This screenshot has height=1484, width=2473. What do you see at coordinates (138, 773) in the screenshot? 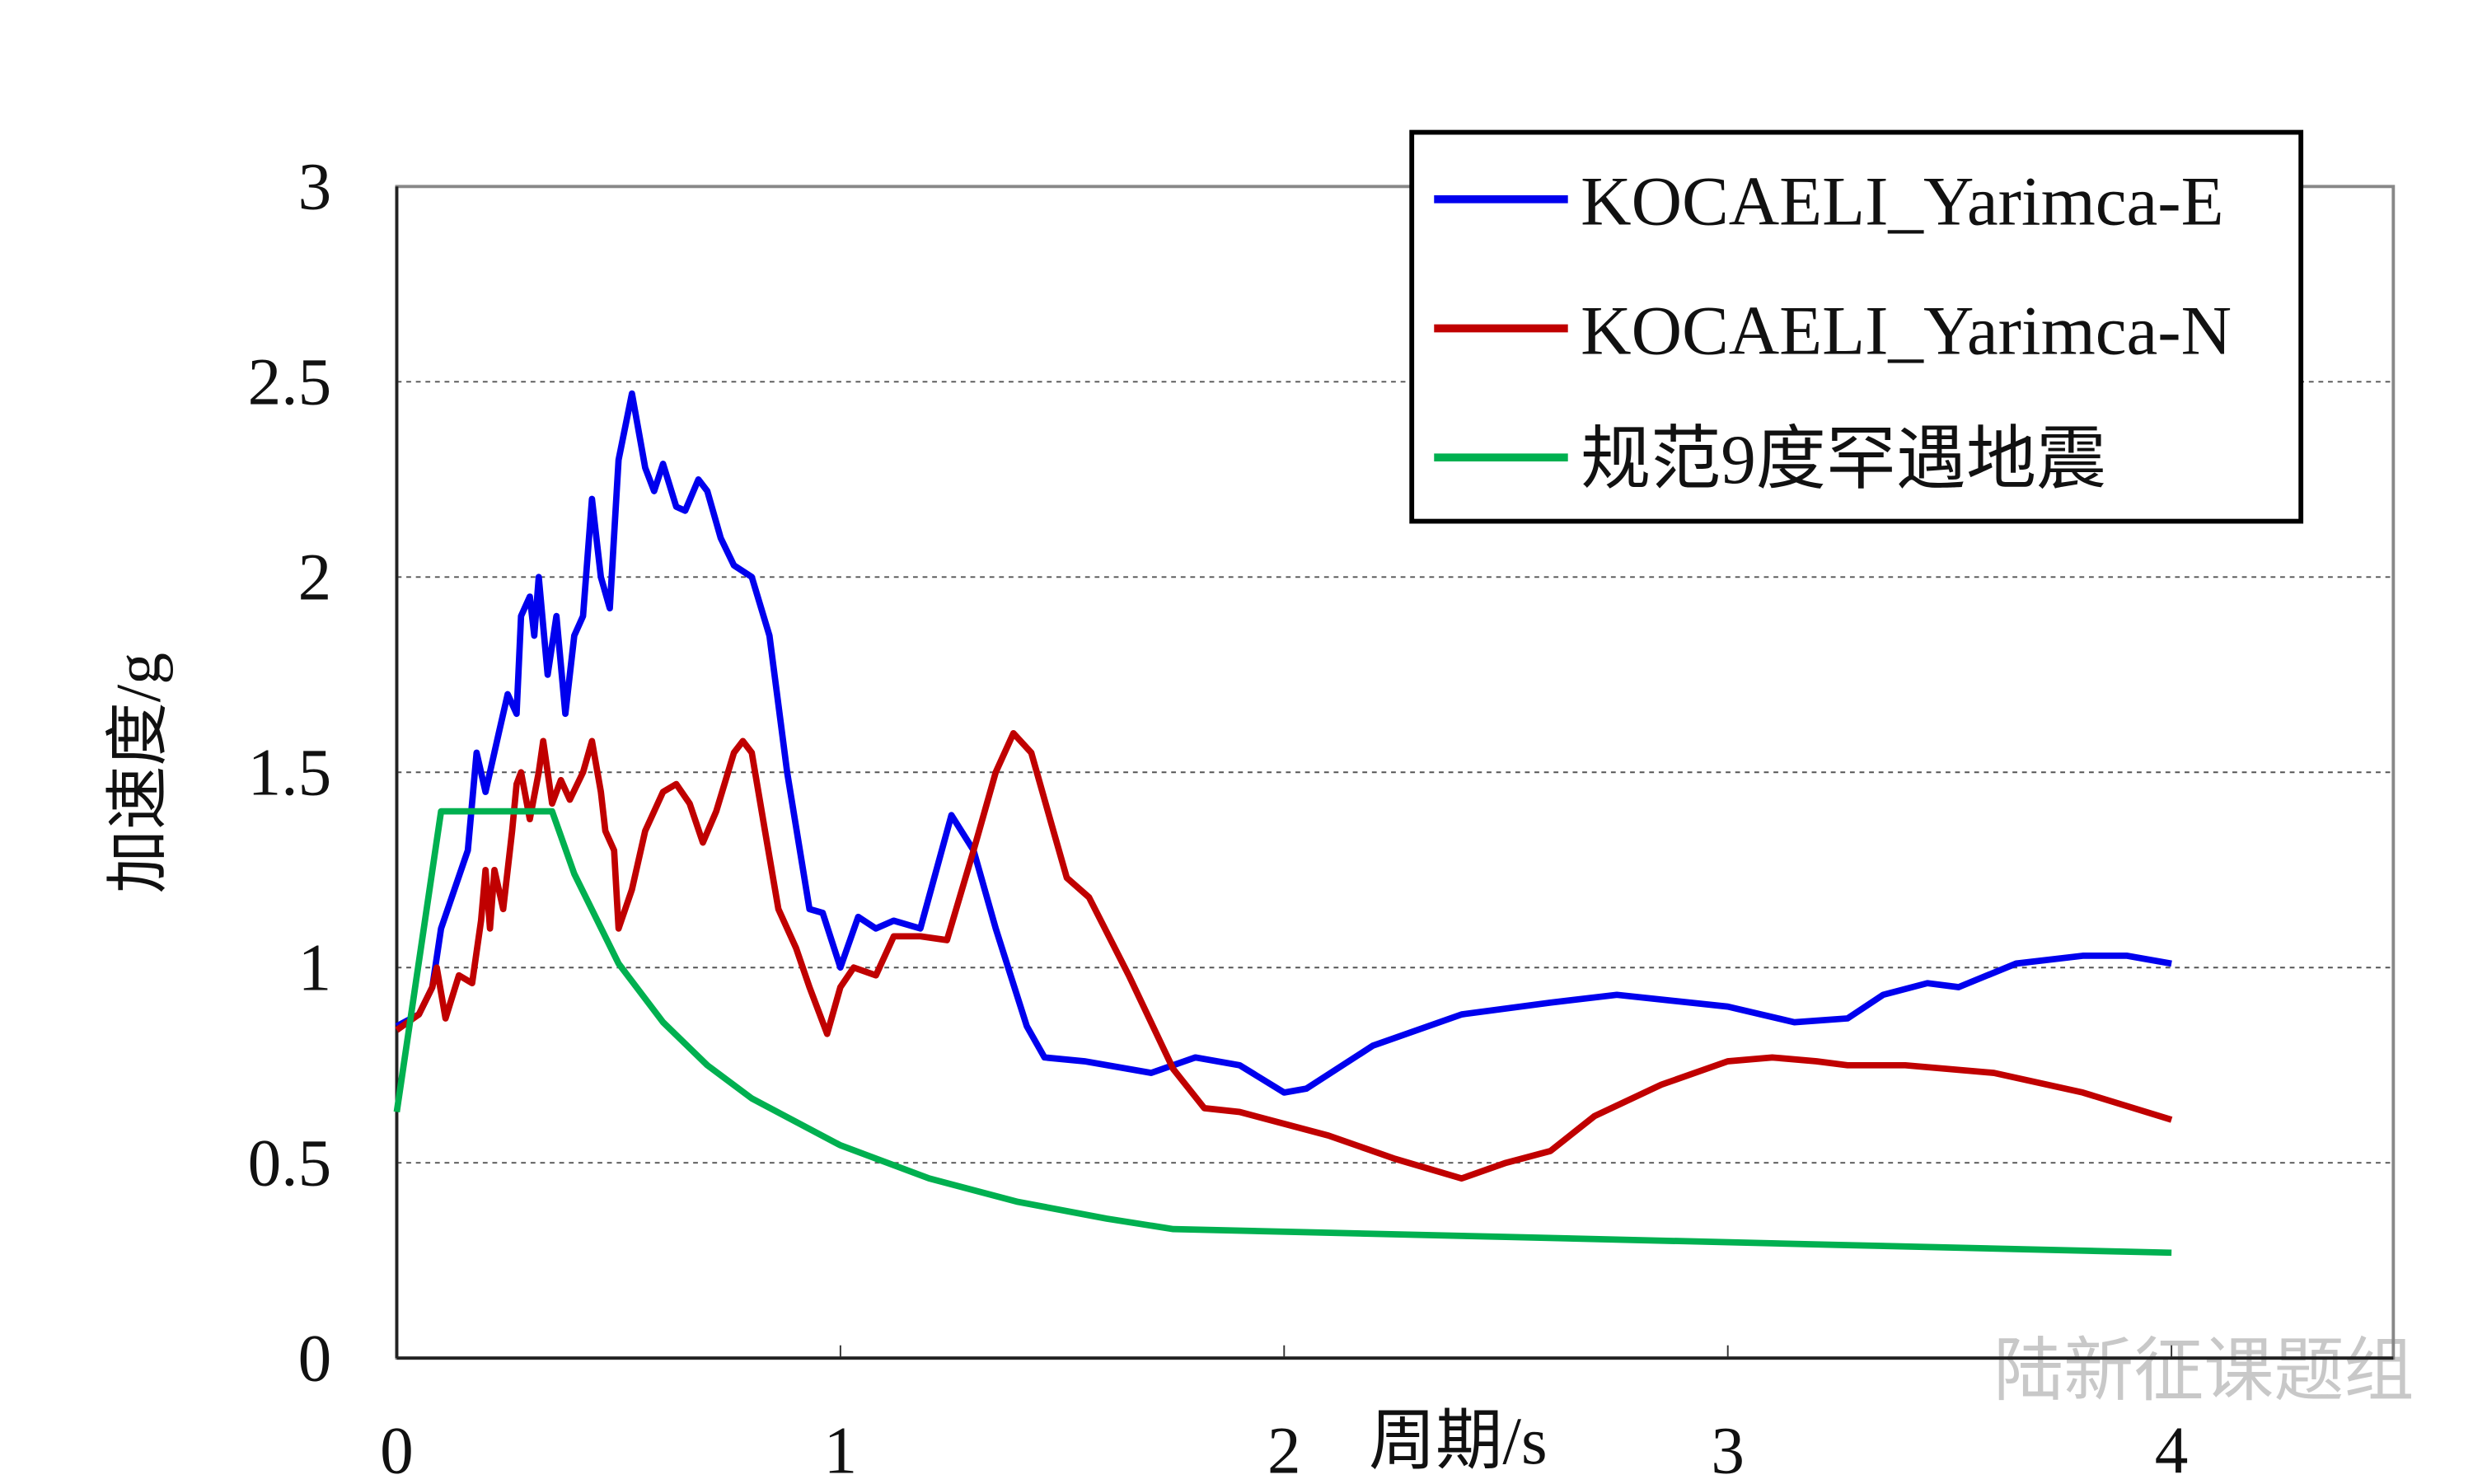
I see `y-axis-label: 加速度/g` at bounding box center [138, 773].